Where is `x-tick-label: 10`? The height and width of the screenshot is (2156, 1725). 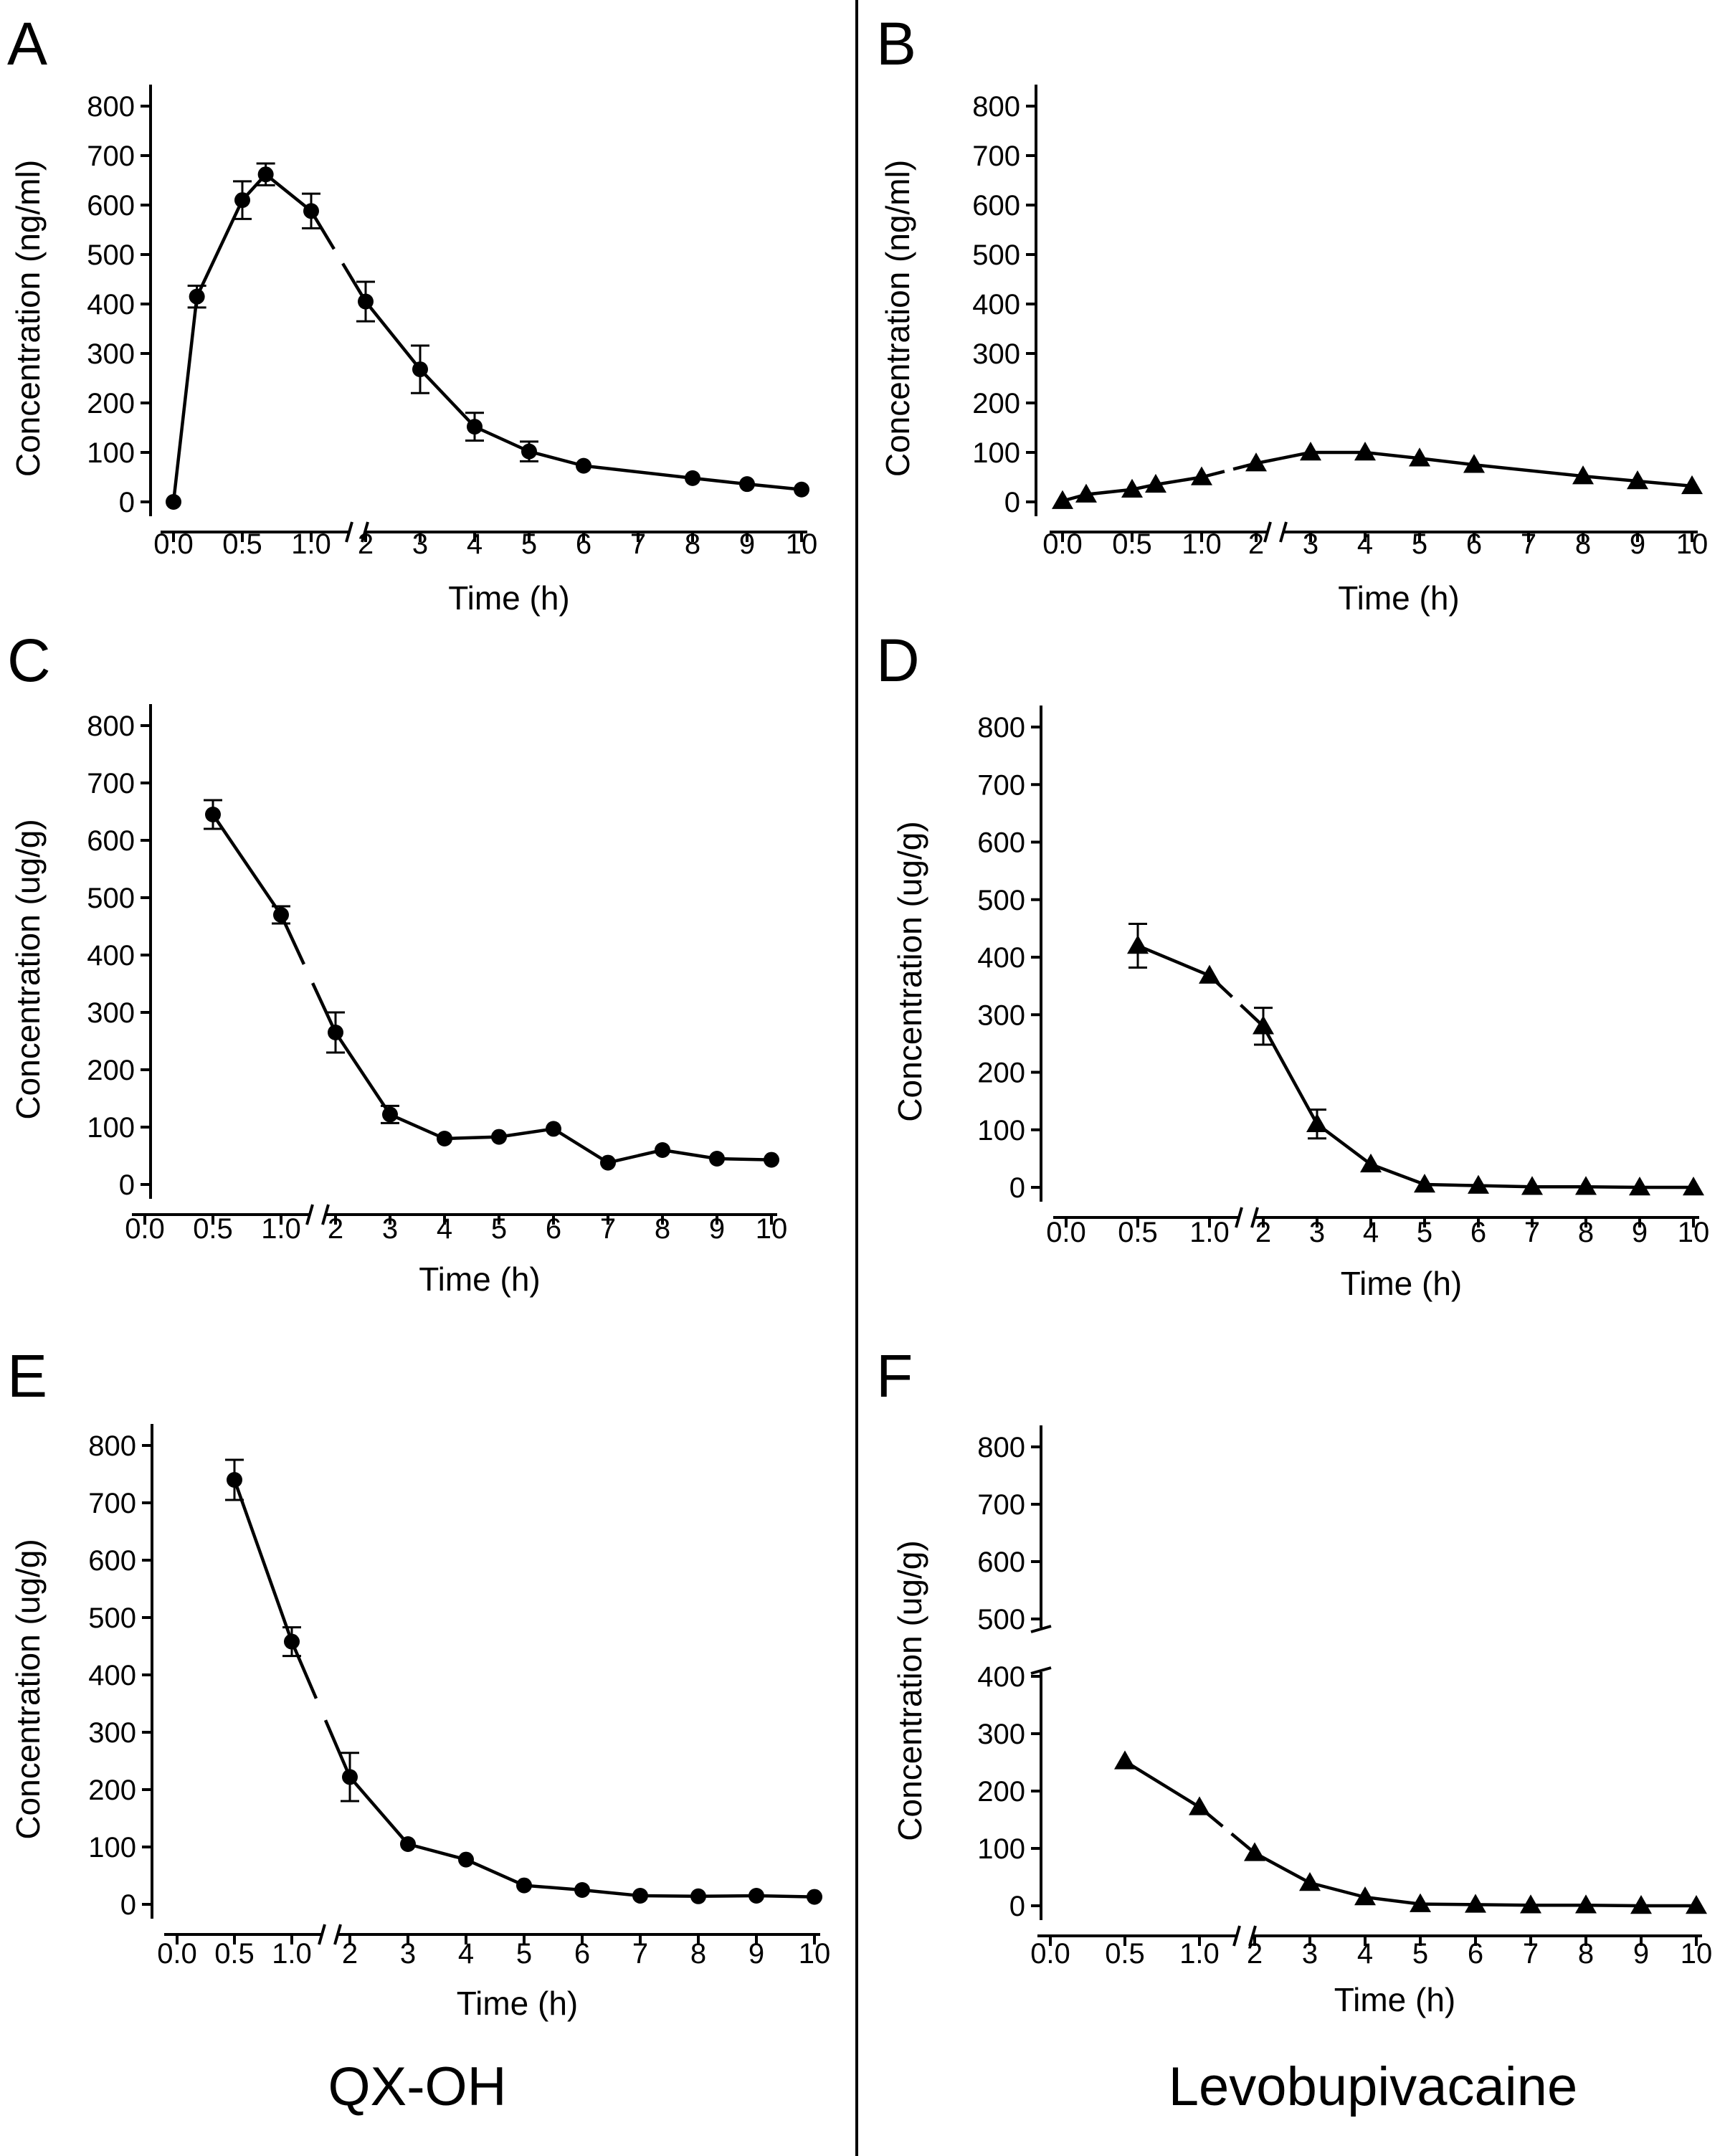 x-tick-label: 10 is located at coordinates (1694, 1233).